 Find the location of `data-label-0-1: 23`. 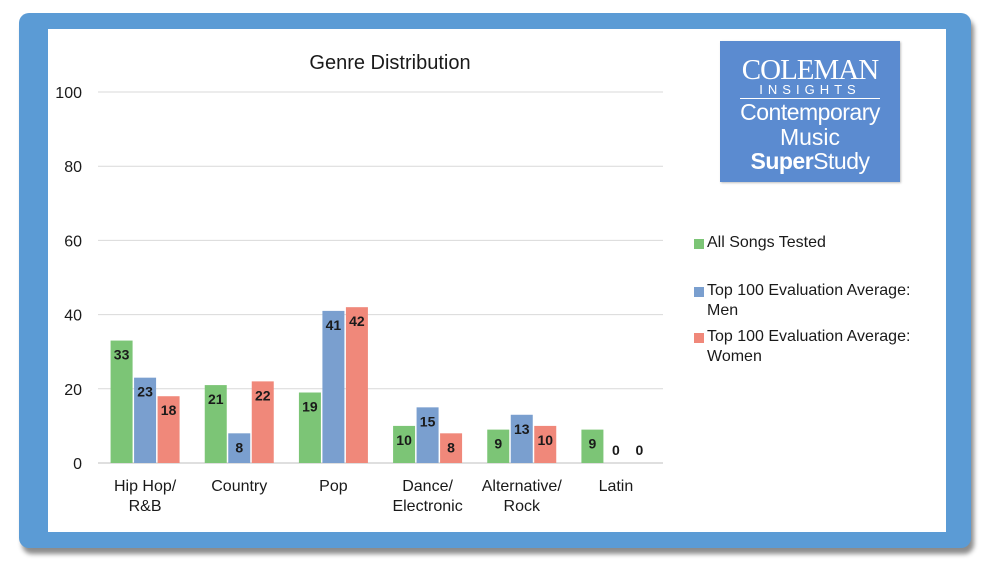

data-label-0-1: 23 is located at coordinates (145, 392).